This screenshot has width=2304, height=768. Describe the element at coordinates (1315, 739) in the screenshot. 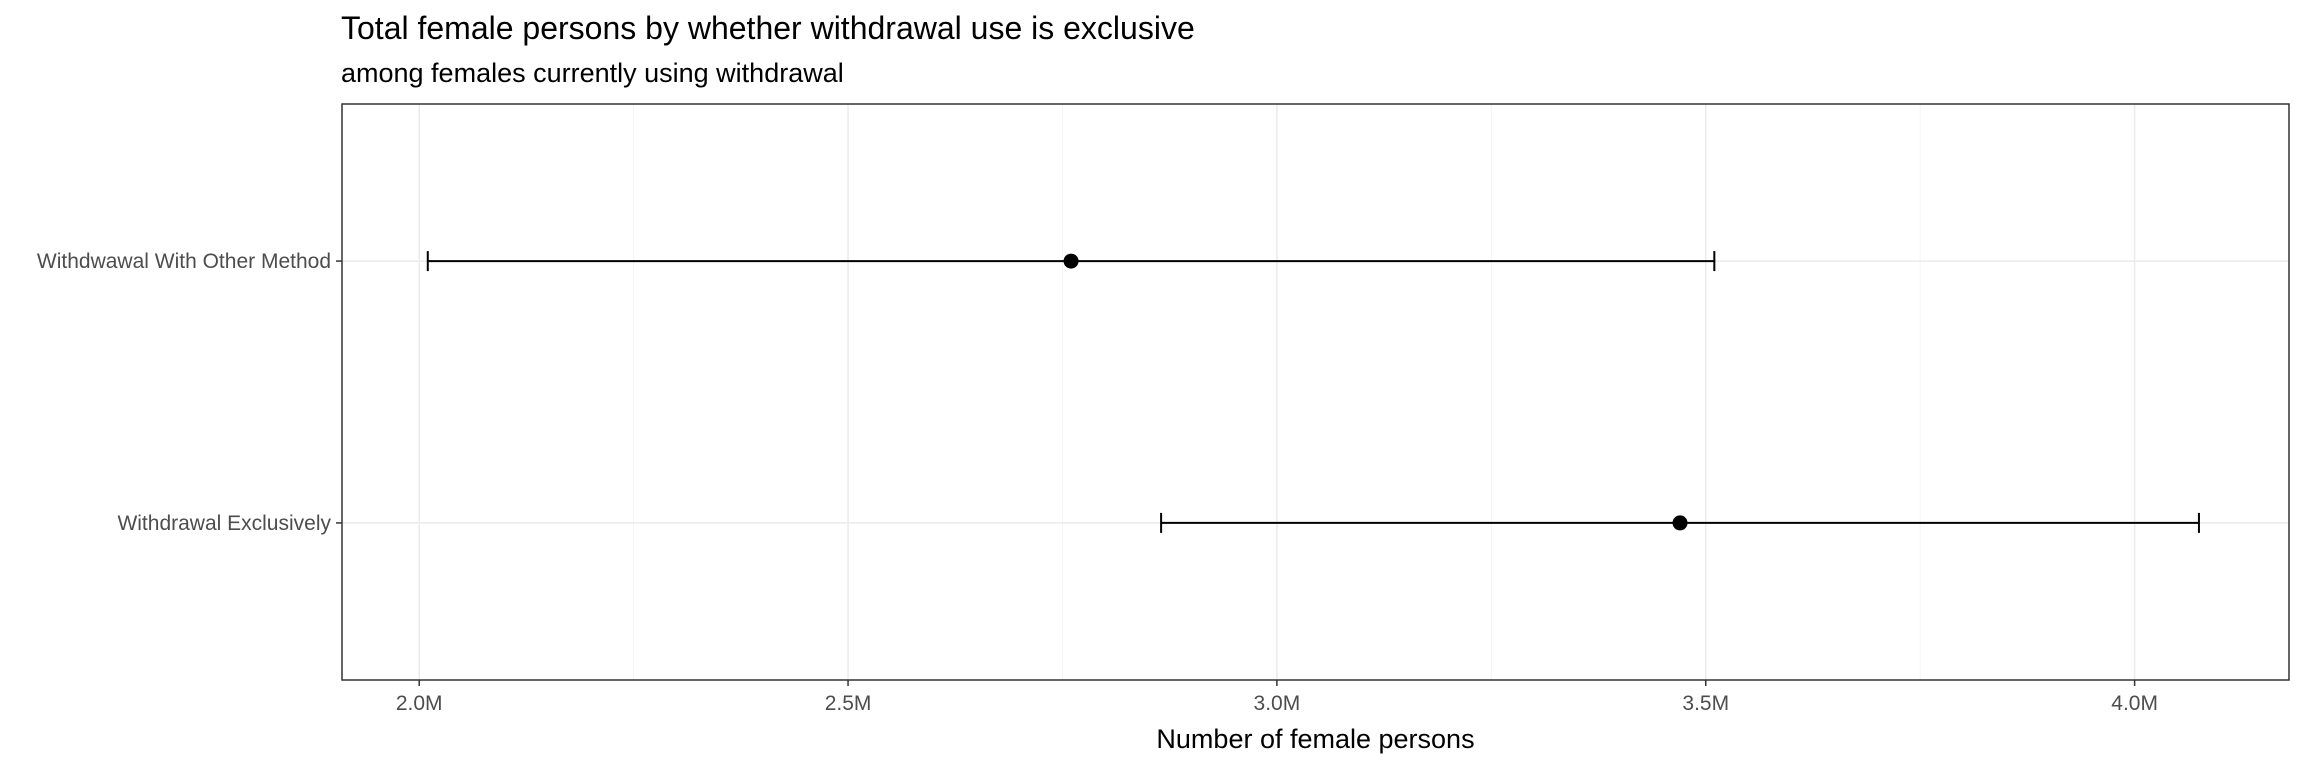

I see `x-axis-title: Number of female persons` at that location.